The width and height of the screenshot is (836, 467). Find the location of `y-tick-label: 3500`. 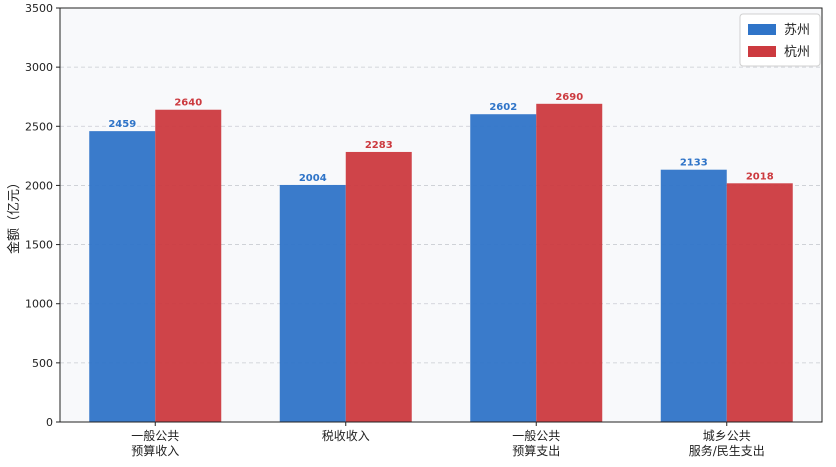

y-tick-label: 3500 is located at coordinates (39, 8).